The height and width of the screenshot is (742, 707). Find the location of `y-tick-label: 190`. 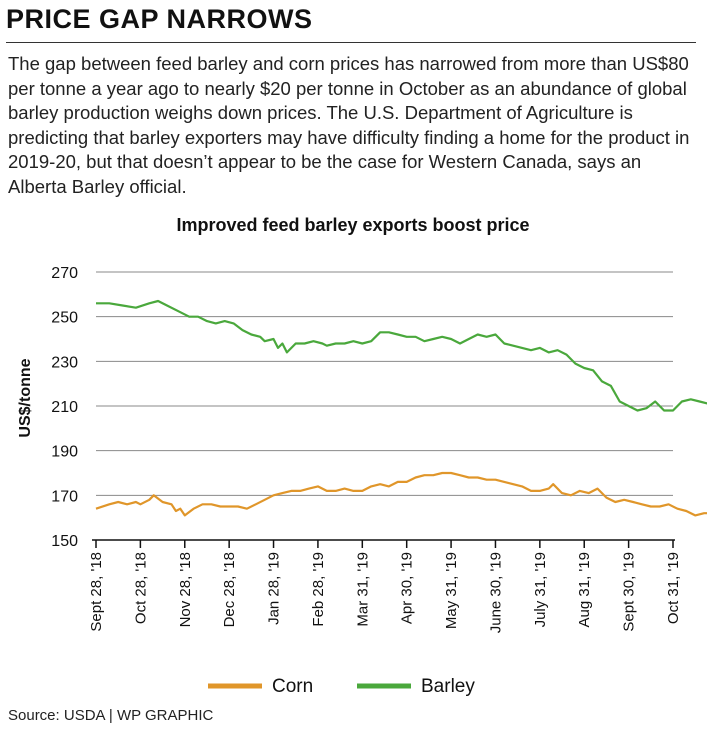

y-tick-label: 190 is located at coordinates (64, 452).